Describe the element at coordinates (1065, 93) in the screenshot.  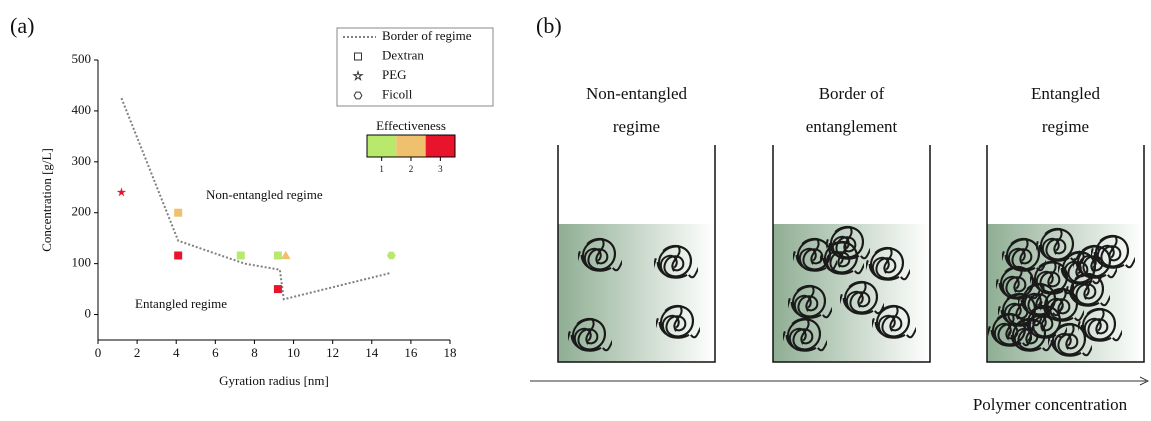
I see `beaker-label: Entangled` at that location.